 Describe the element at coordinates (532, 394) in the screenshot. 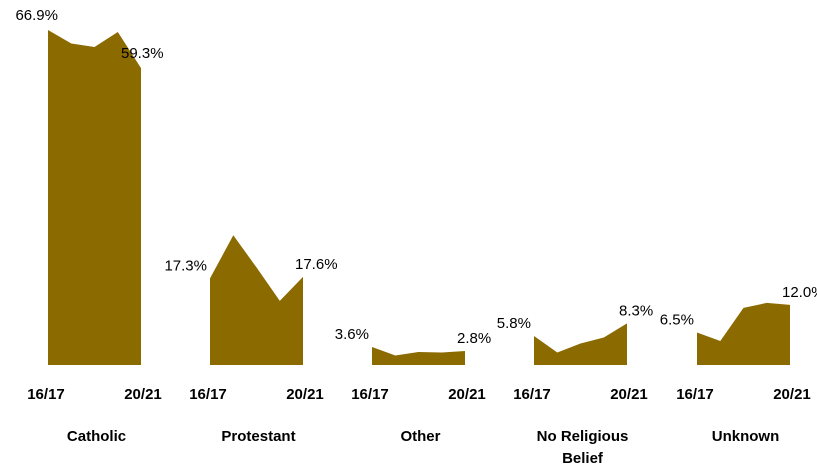

I see `tick-label-start-no-religious-belief: 16/17` at that location.